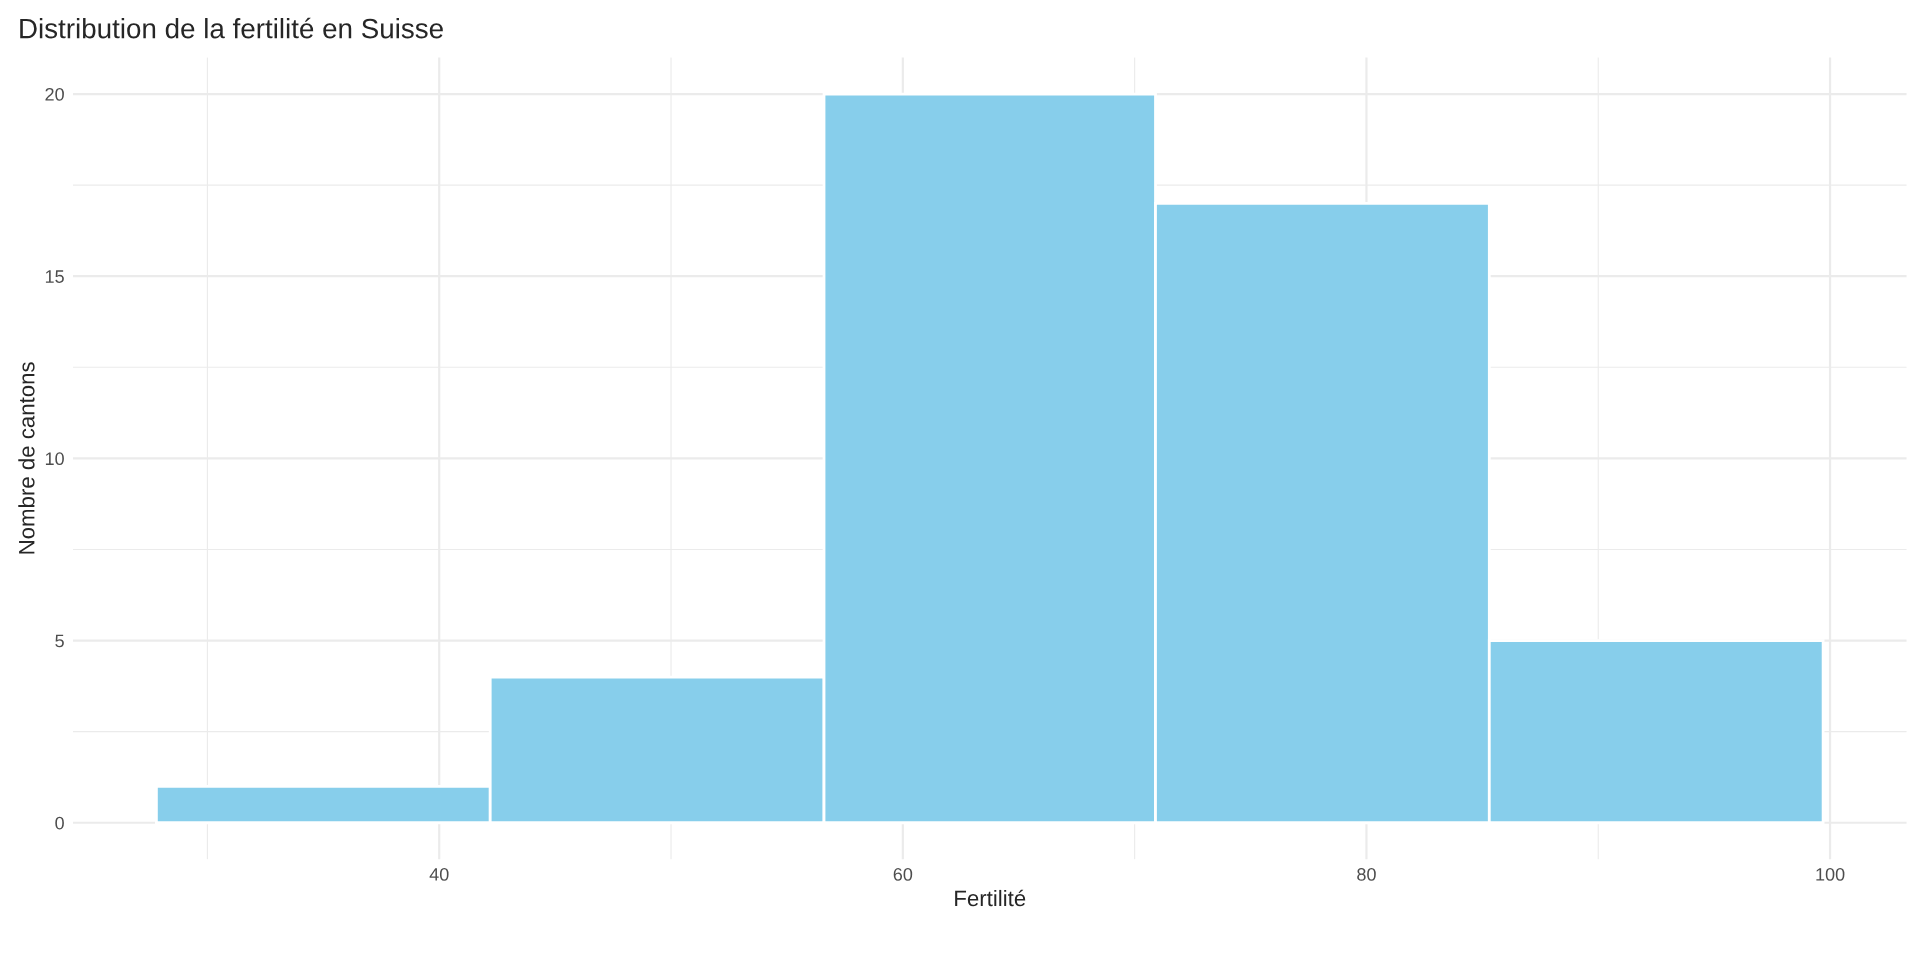  What do you see at coordinates (990, 898) in the screenshot?
I see `x-axis-title: Fertilité` at bounding box center [990, 898].